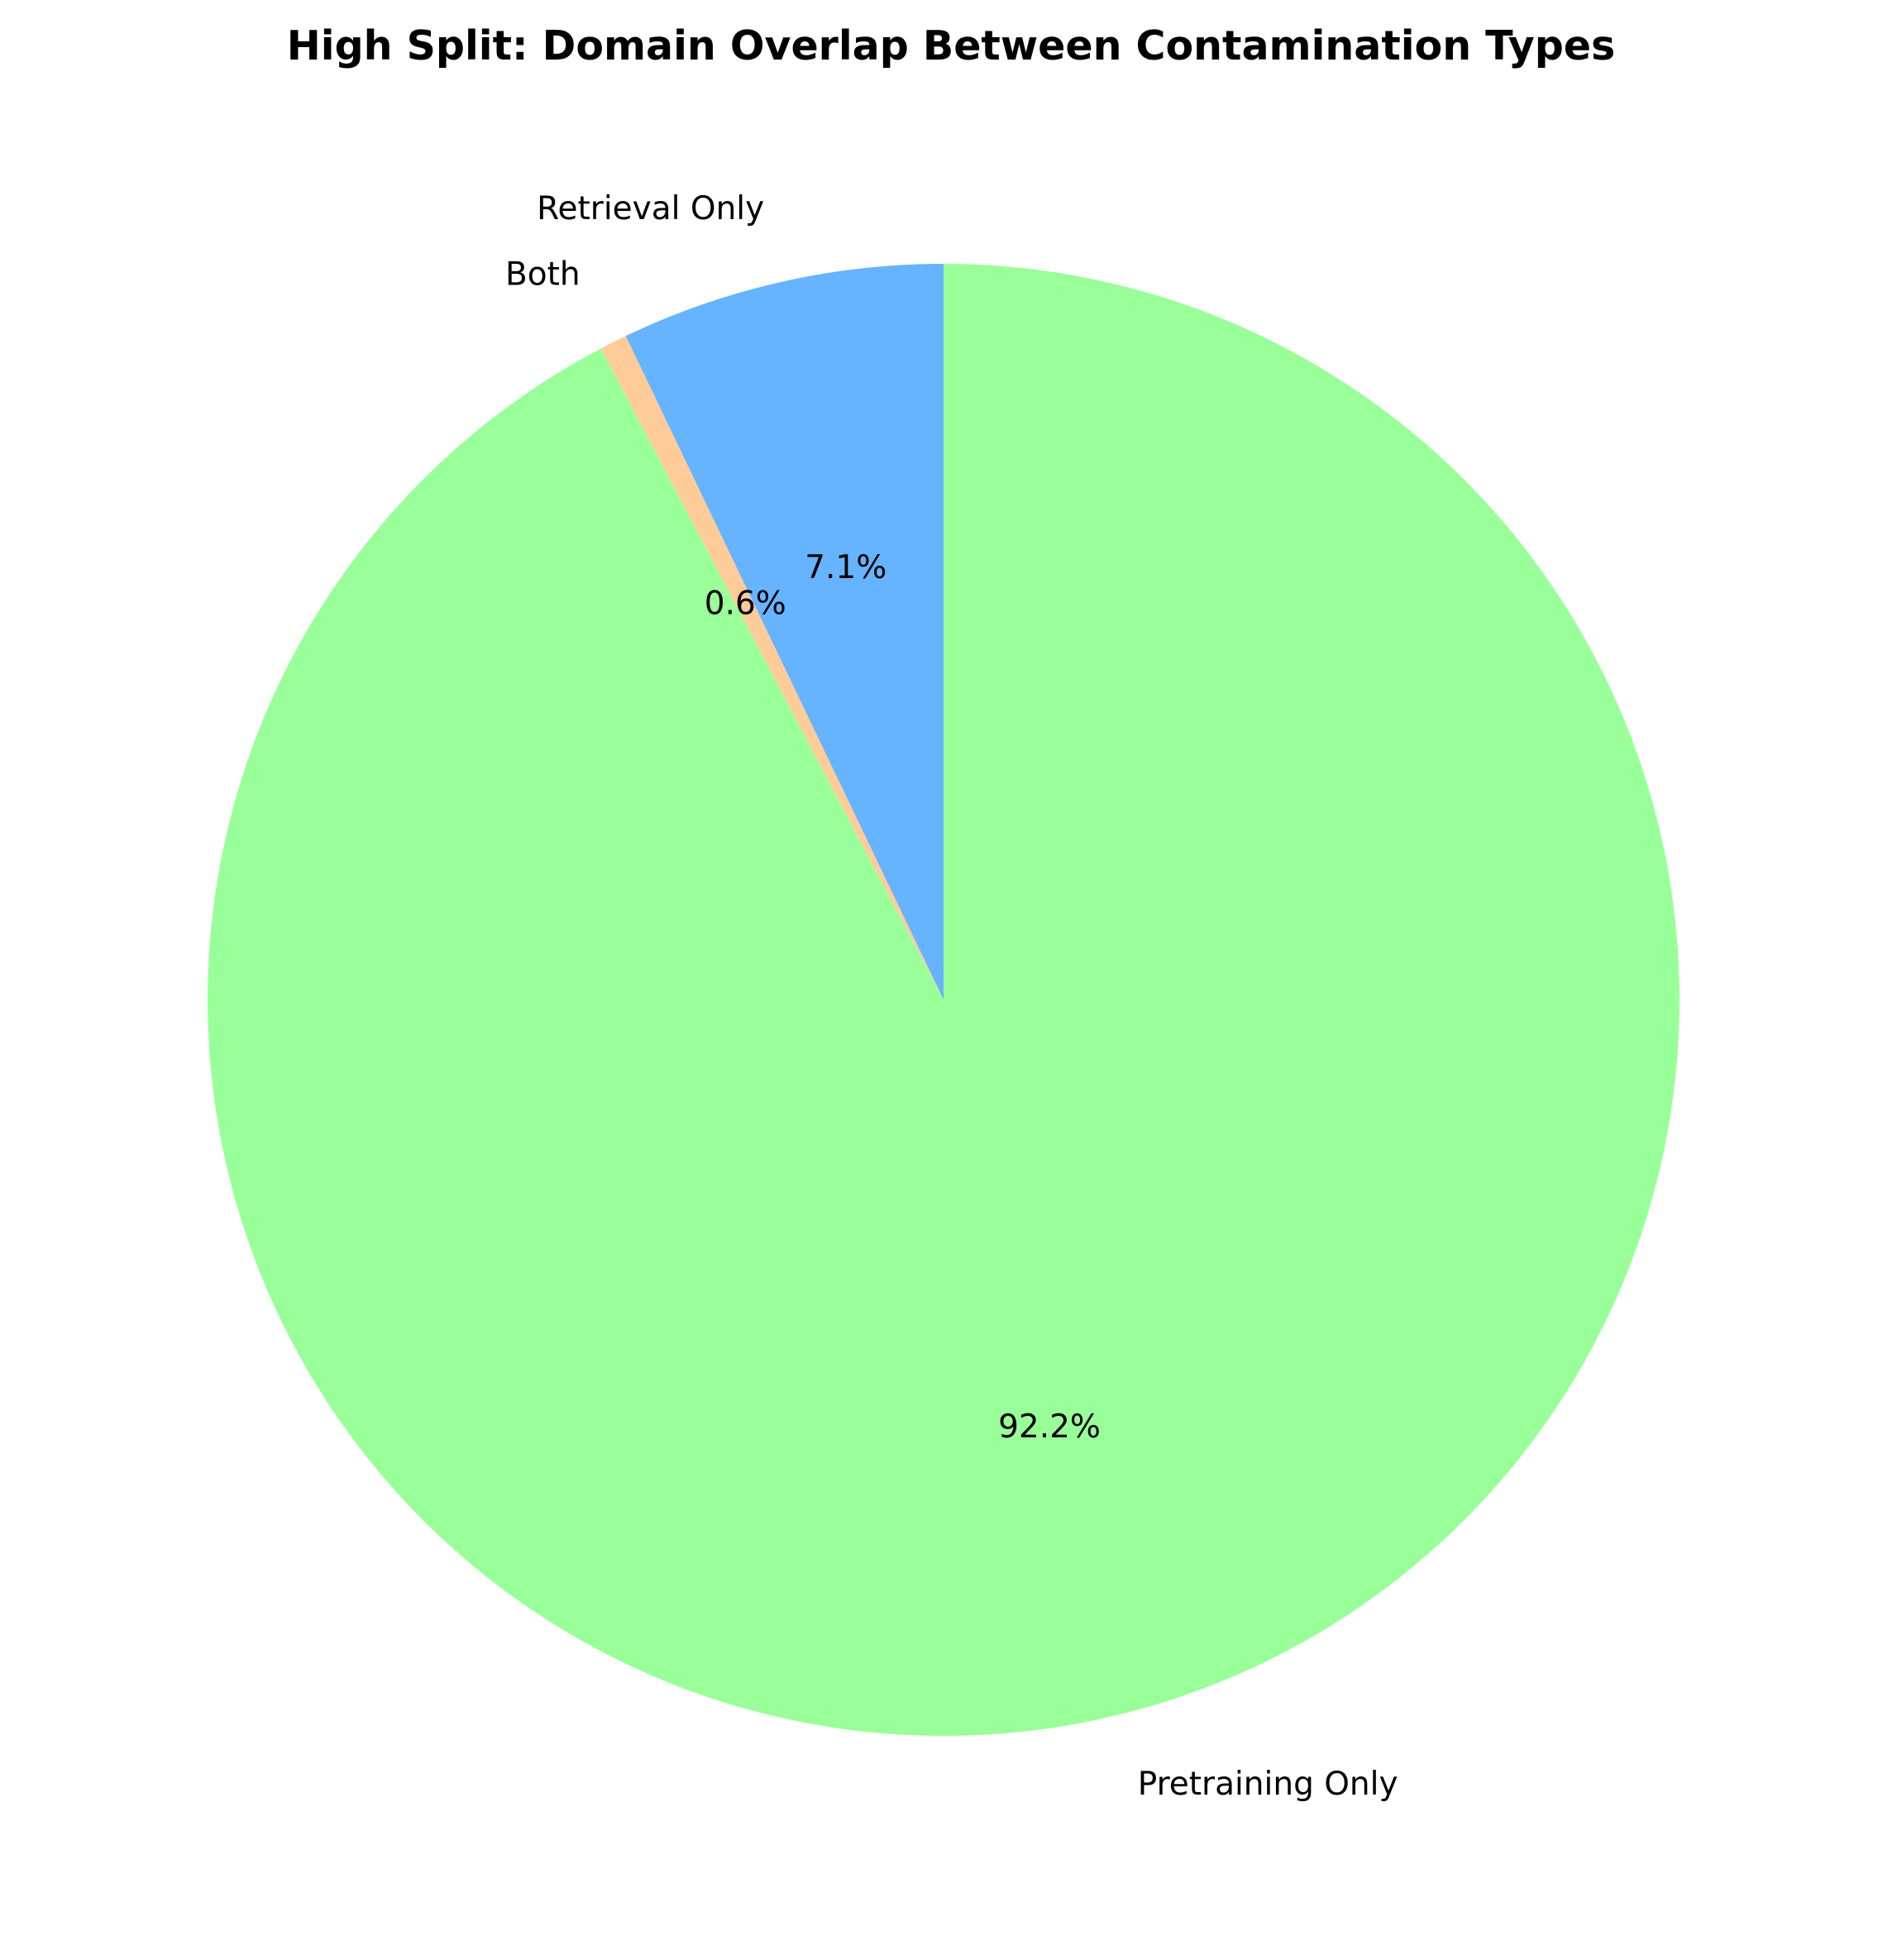 This screenshot has width=1902, height=1960. Describe the element at coordinates (772, 668) in the screenshot. I see `pie-slice-both` at that location.